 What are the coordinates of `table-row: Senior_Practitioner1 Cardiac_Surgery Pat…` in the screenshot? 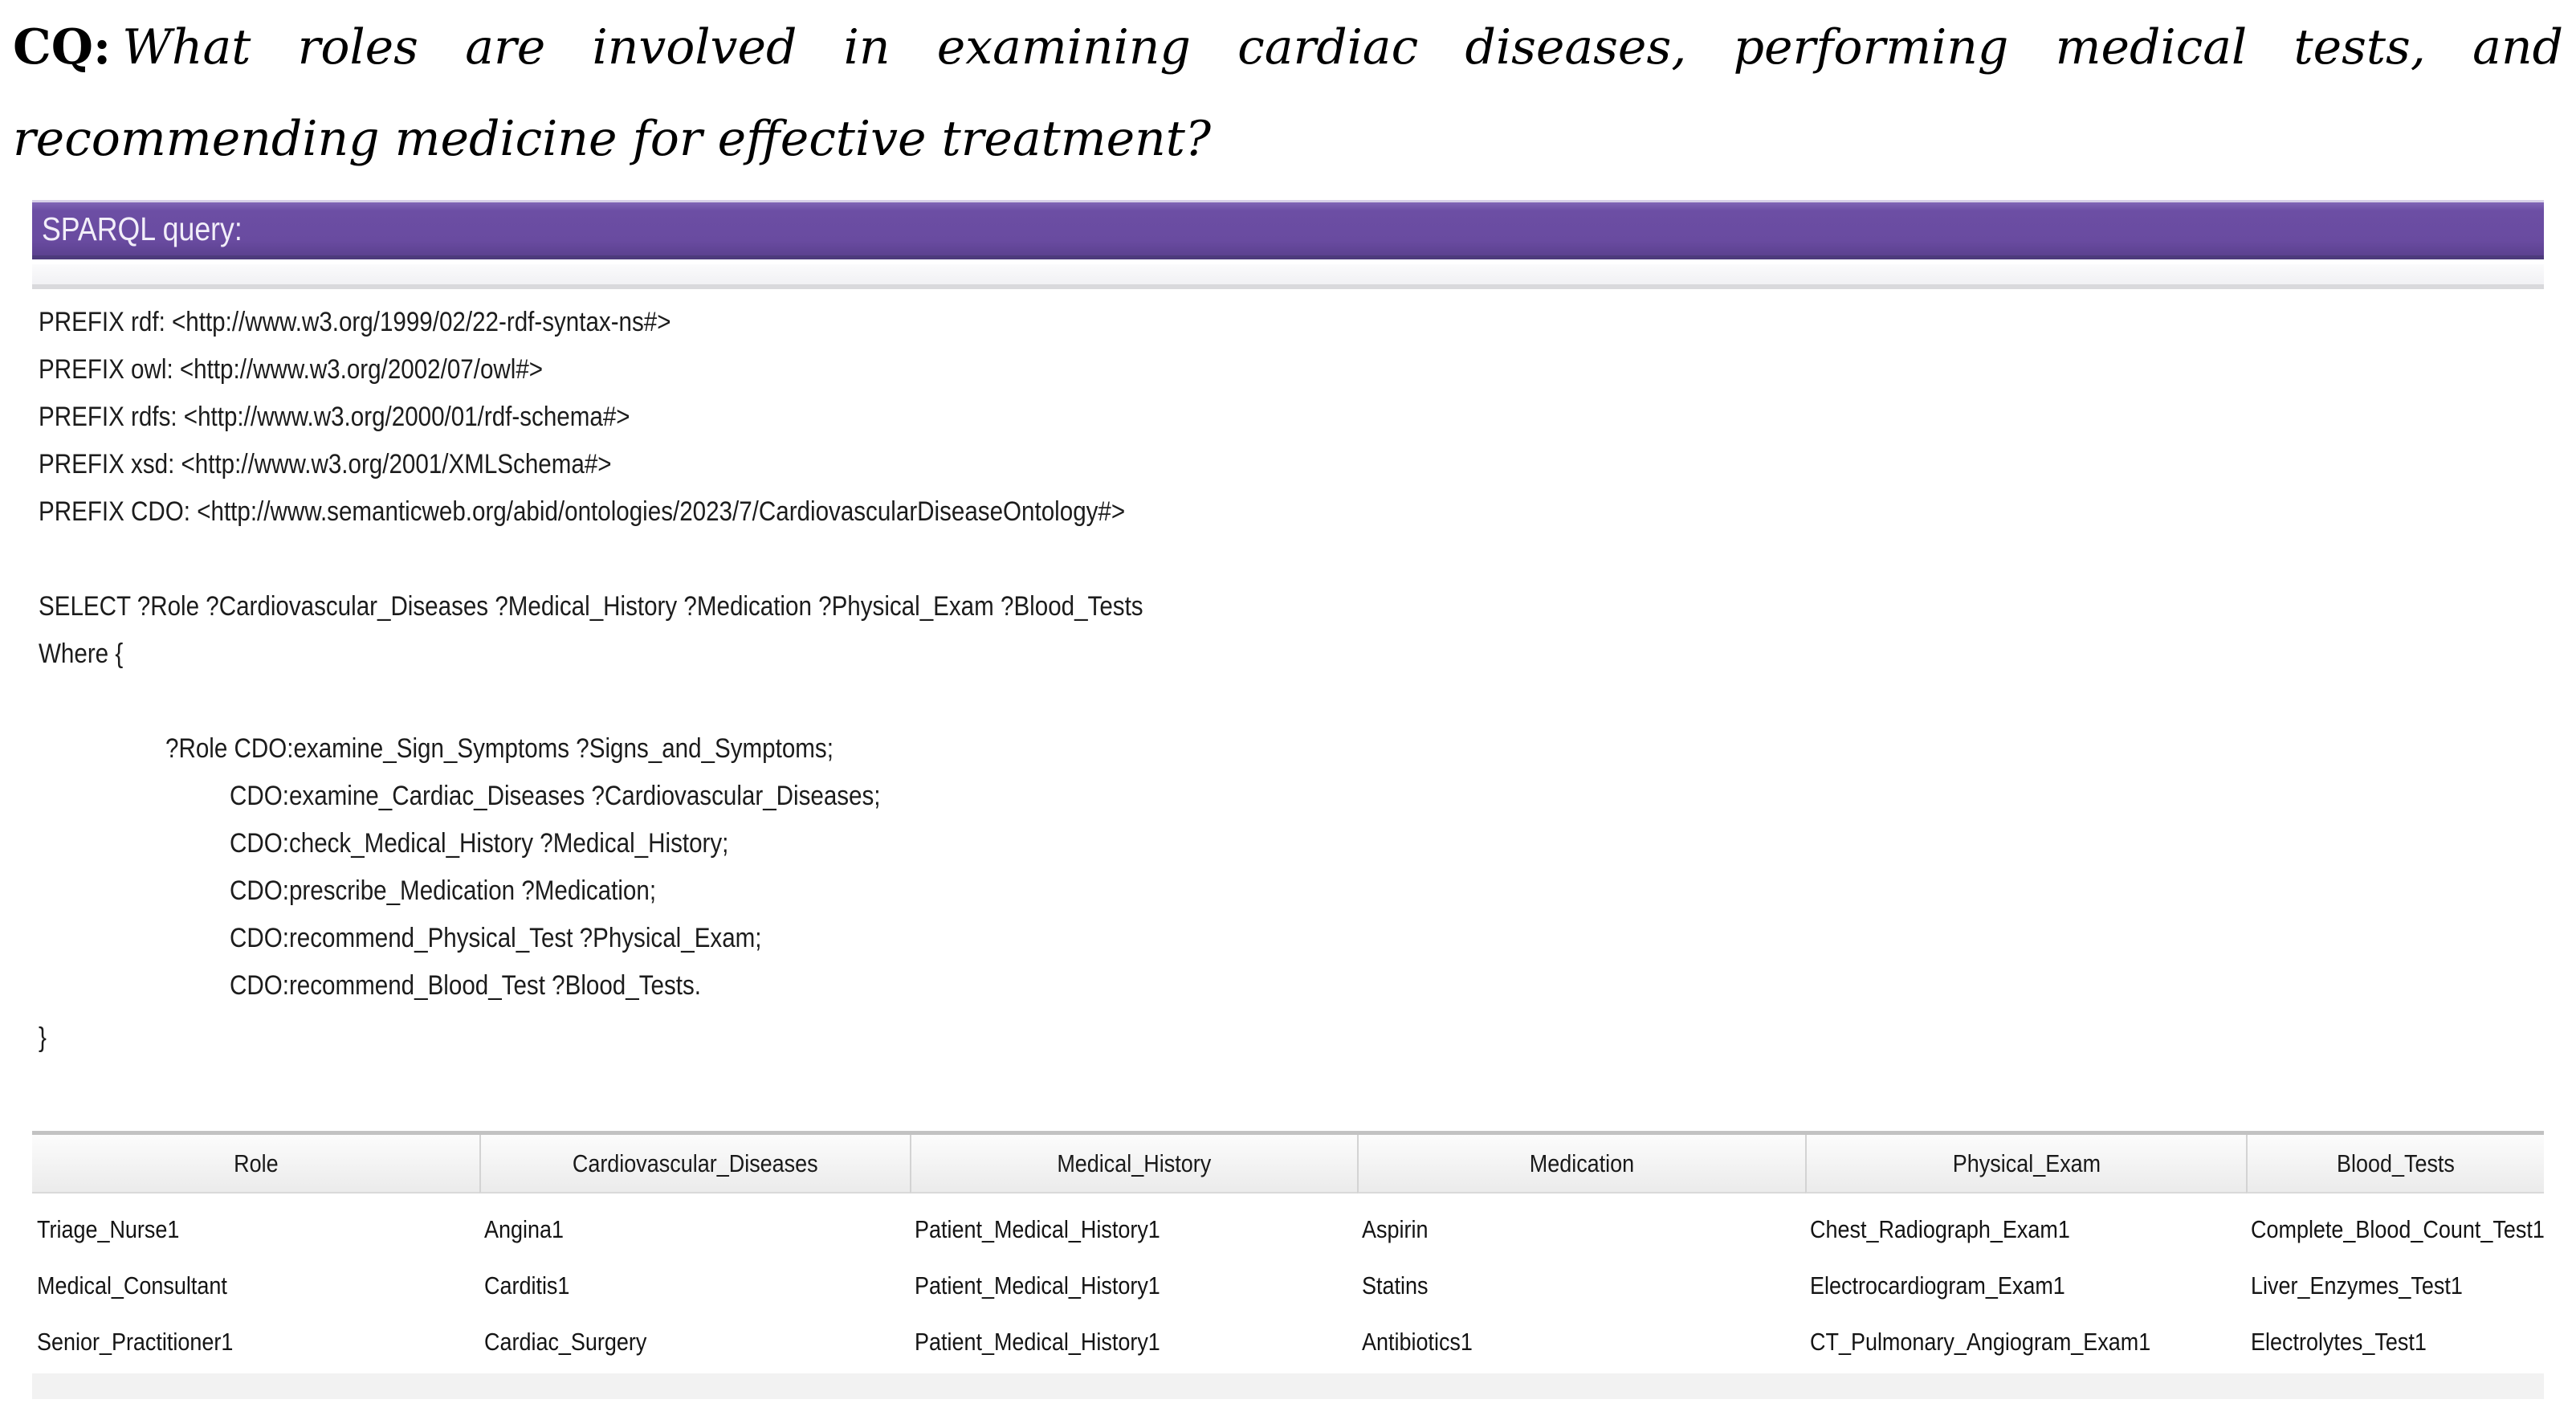 It's located at (1288, 1342).